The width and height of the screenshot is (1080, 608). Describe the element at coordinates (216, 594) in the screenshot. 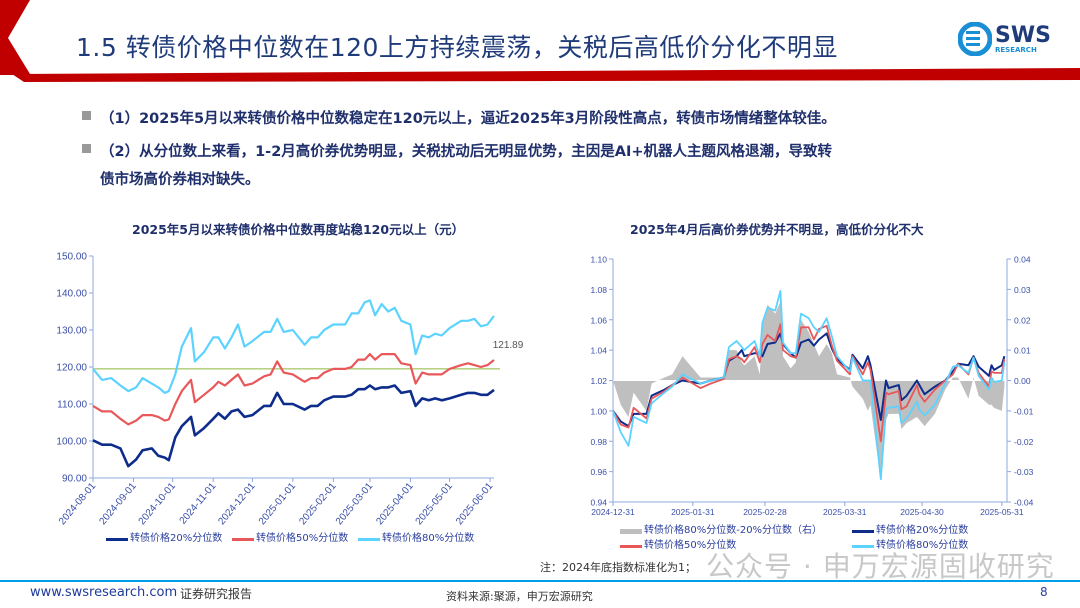

I see `footer-report-type: 证券研究报告` at that location.